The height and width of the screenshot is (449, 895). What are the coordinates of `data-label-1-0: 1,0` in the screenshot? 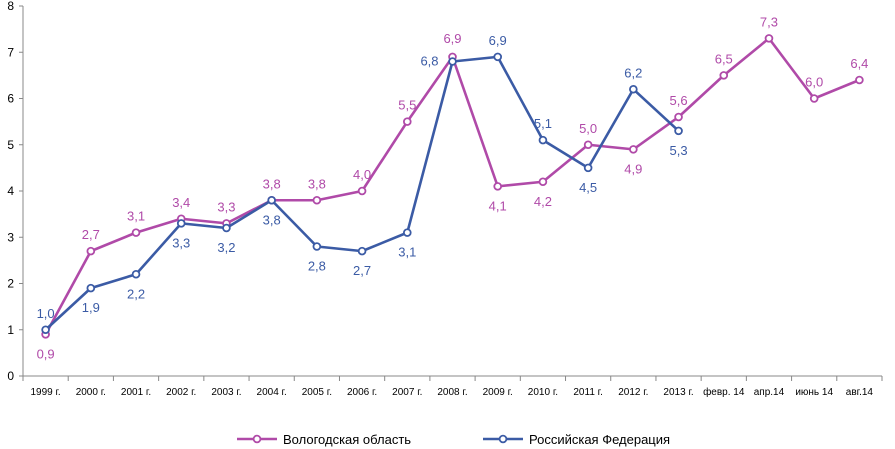 It's located at (46, 313).